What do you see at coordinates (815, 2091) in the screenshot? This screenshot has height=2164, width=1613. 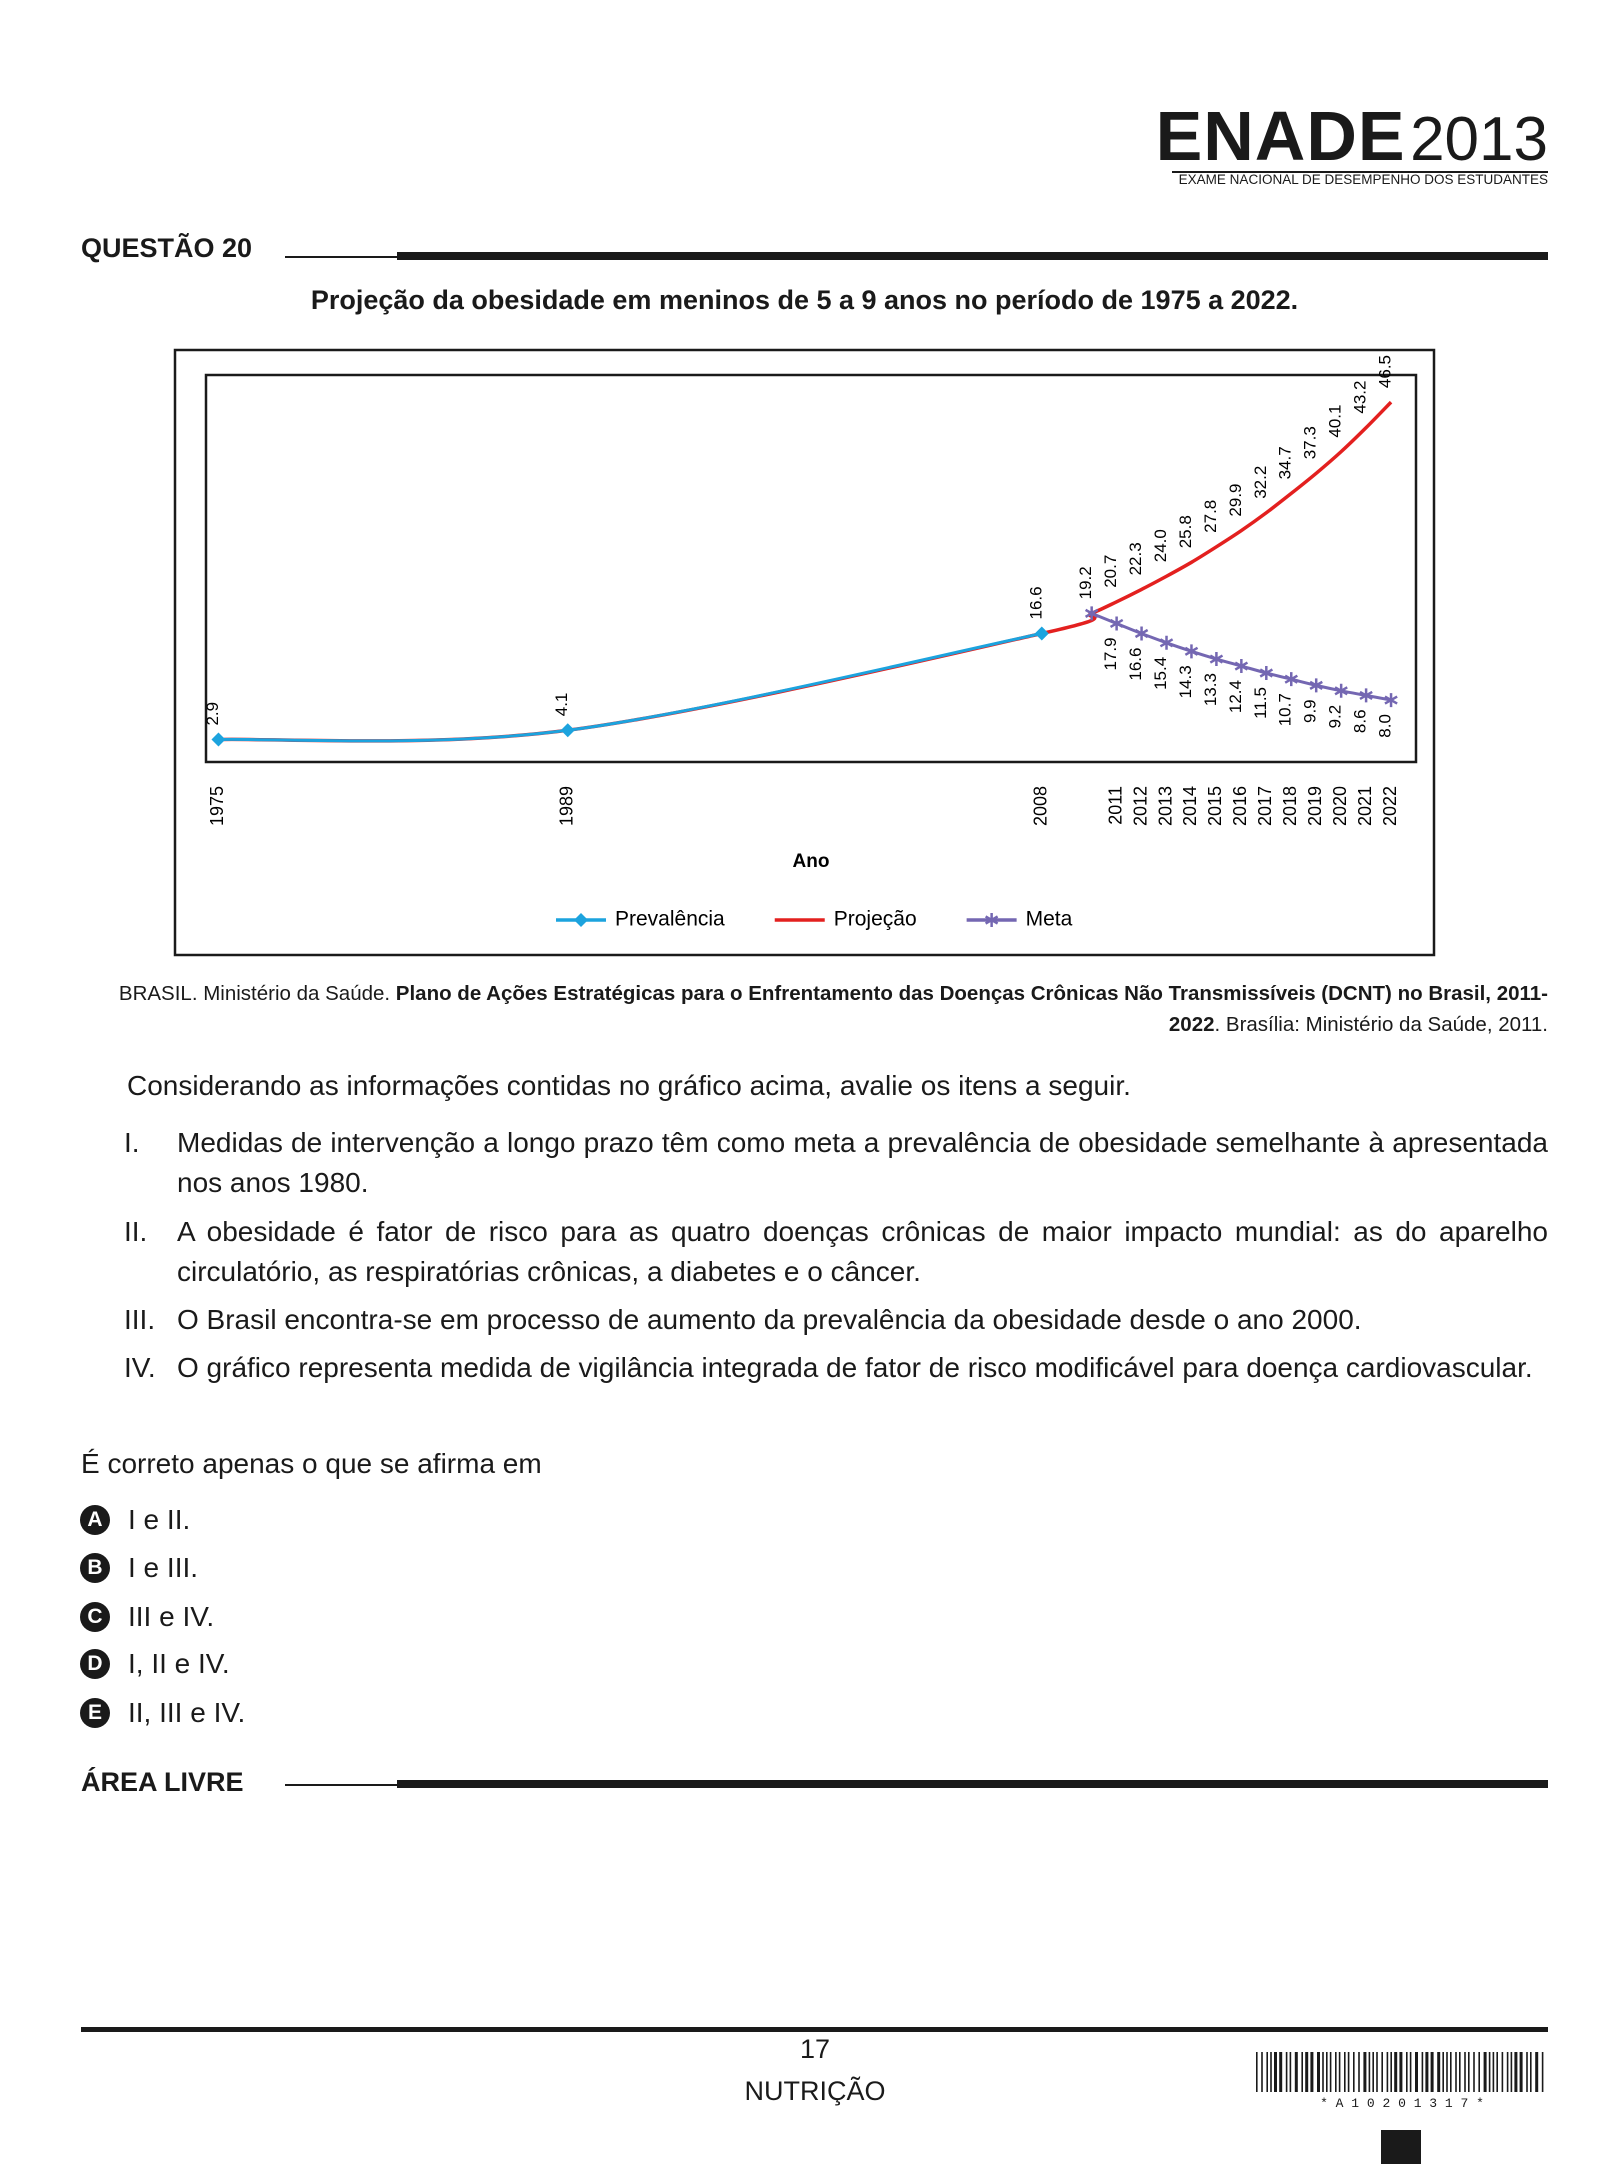 I see `course: NUTRIÇÃO` at bounding box center [815, 2091].